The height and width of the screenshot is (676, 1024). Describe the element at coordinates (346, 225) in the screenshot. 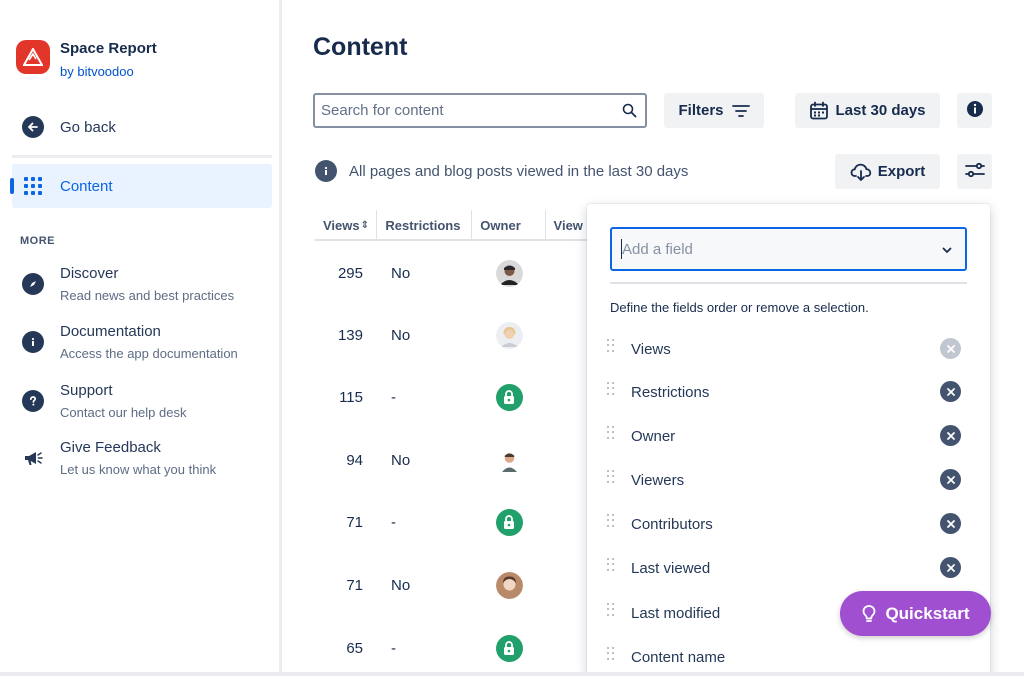

I see `column-header-views: Views ⇕` at that location.